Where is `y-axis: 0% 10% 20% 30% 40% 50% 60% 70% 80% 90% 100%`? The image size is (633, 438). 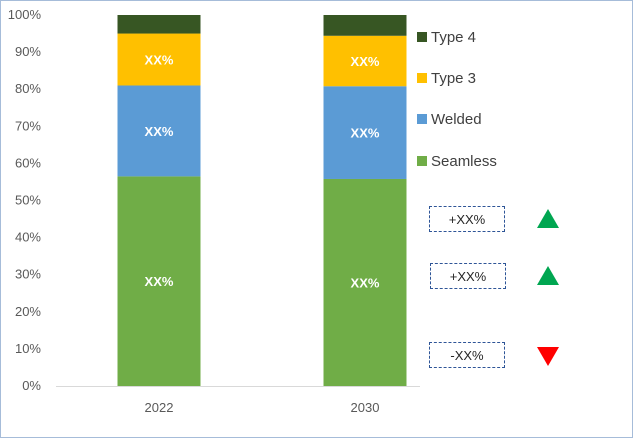 y-axis: 0% 10% 20% 30% 40% 50% 60% 70% 80% 90% 100% is located at coordinates (25, 200).